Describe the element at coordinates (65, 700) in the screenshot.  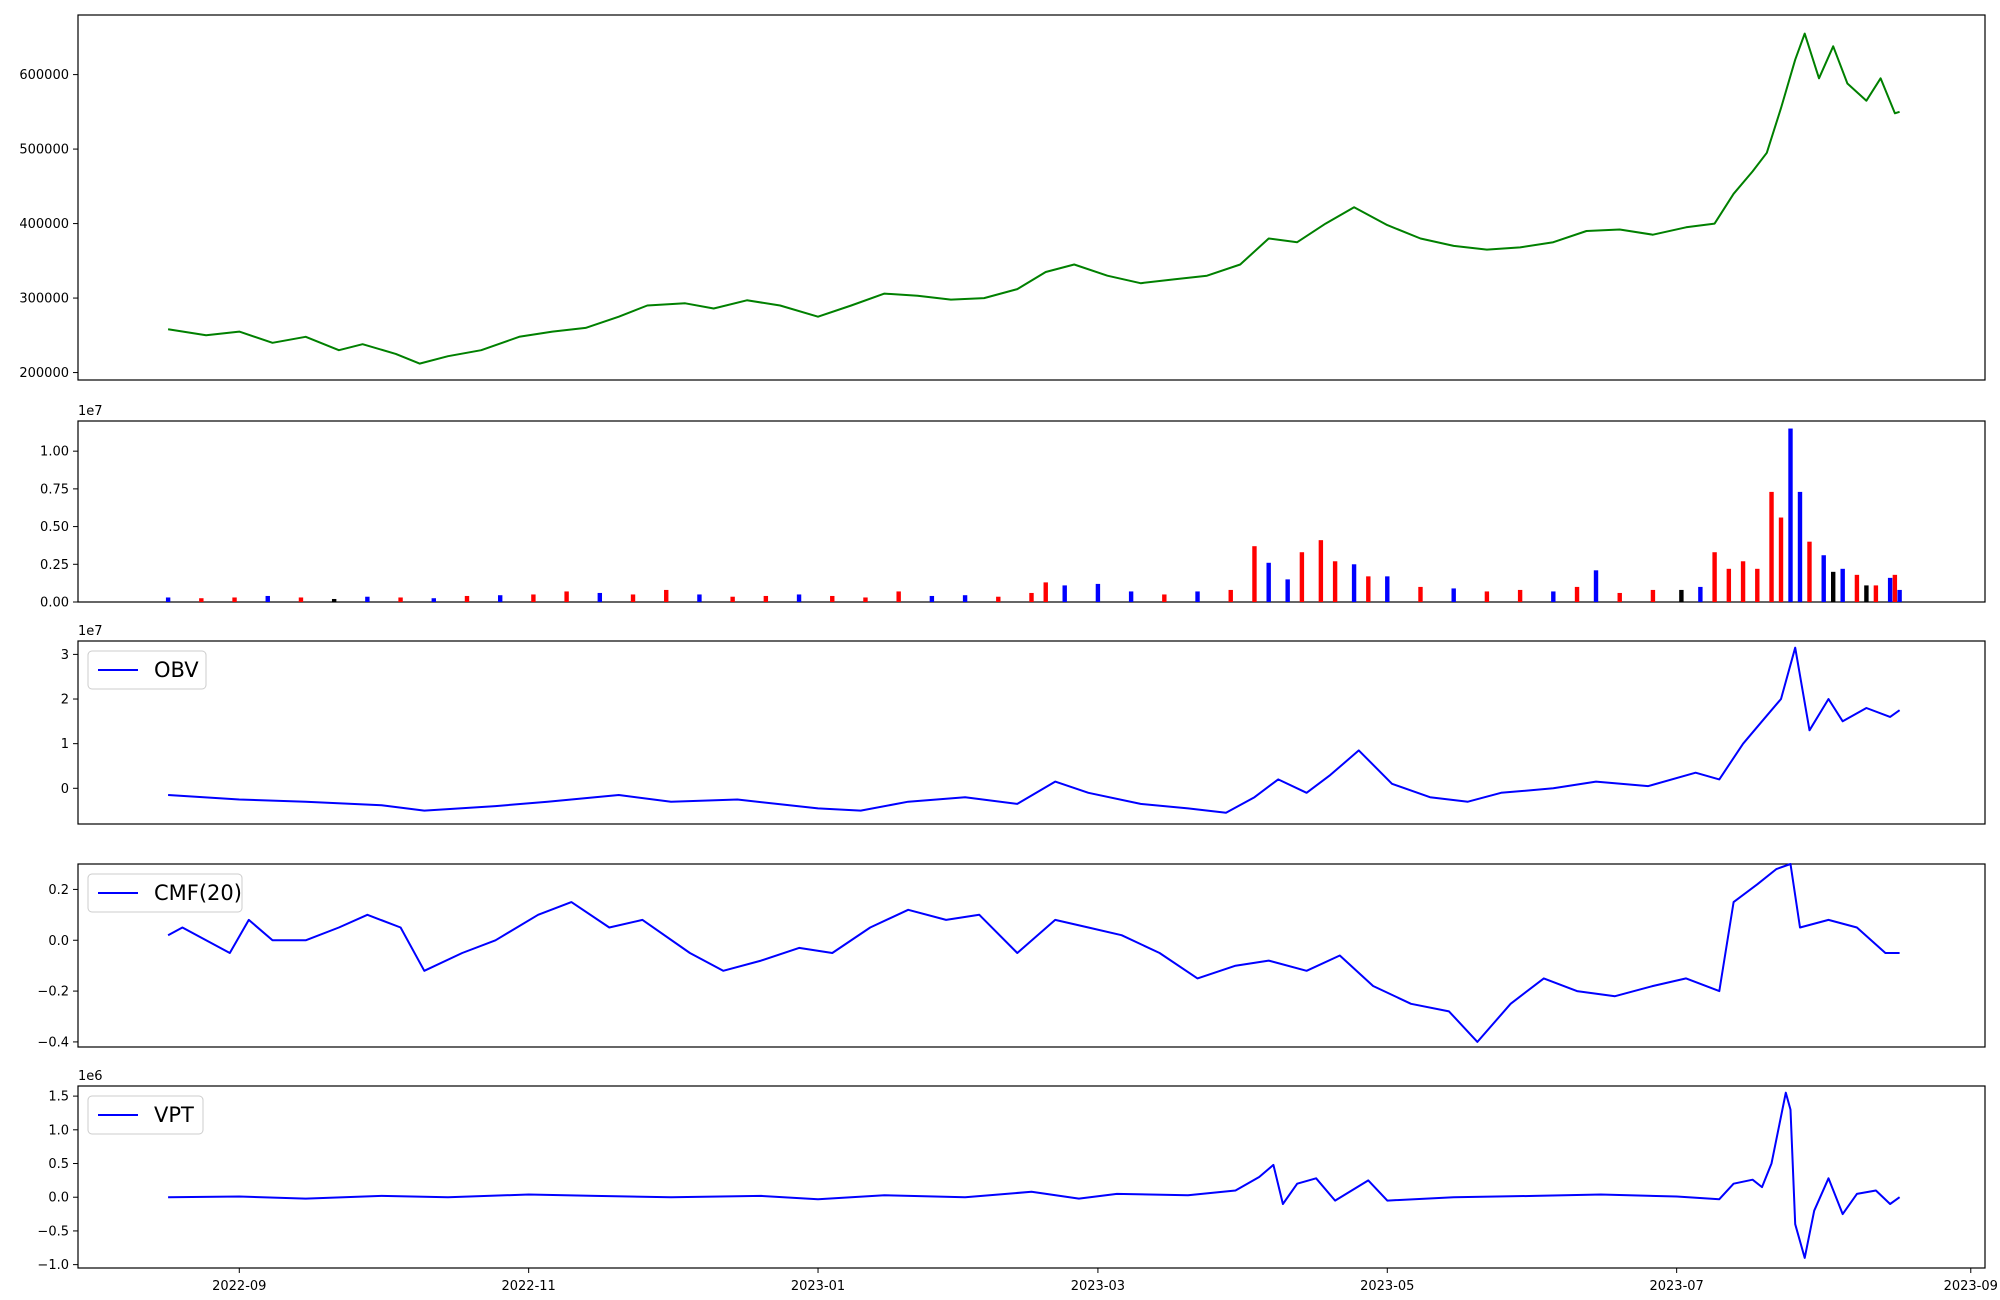
I see `y-tick-label: 2` at that location.